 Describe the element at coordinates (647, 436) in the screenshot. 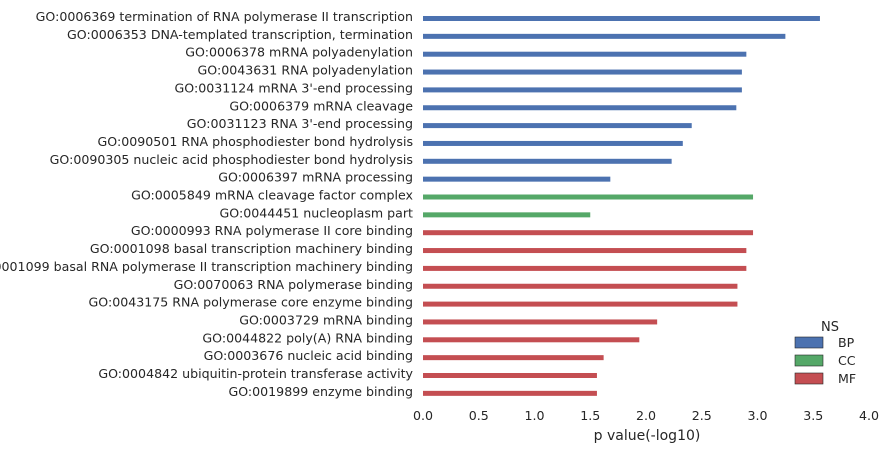

I see `x-axis-label: p value(-log10)` at that location.